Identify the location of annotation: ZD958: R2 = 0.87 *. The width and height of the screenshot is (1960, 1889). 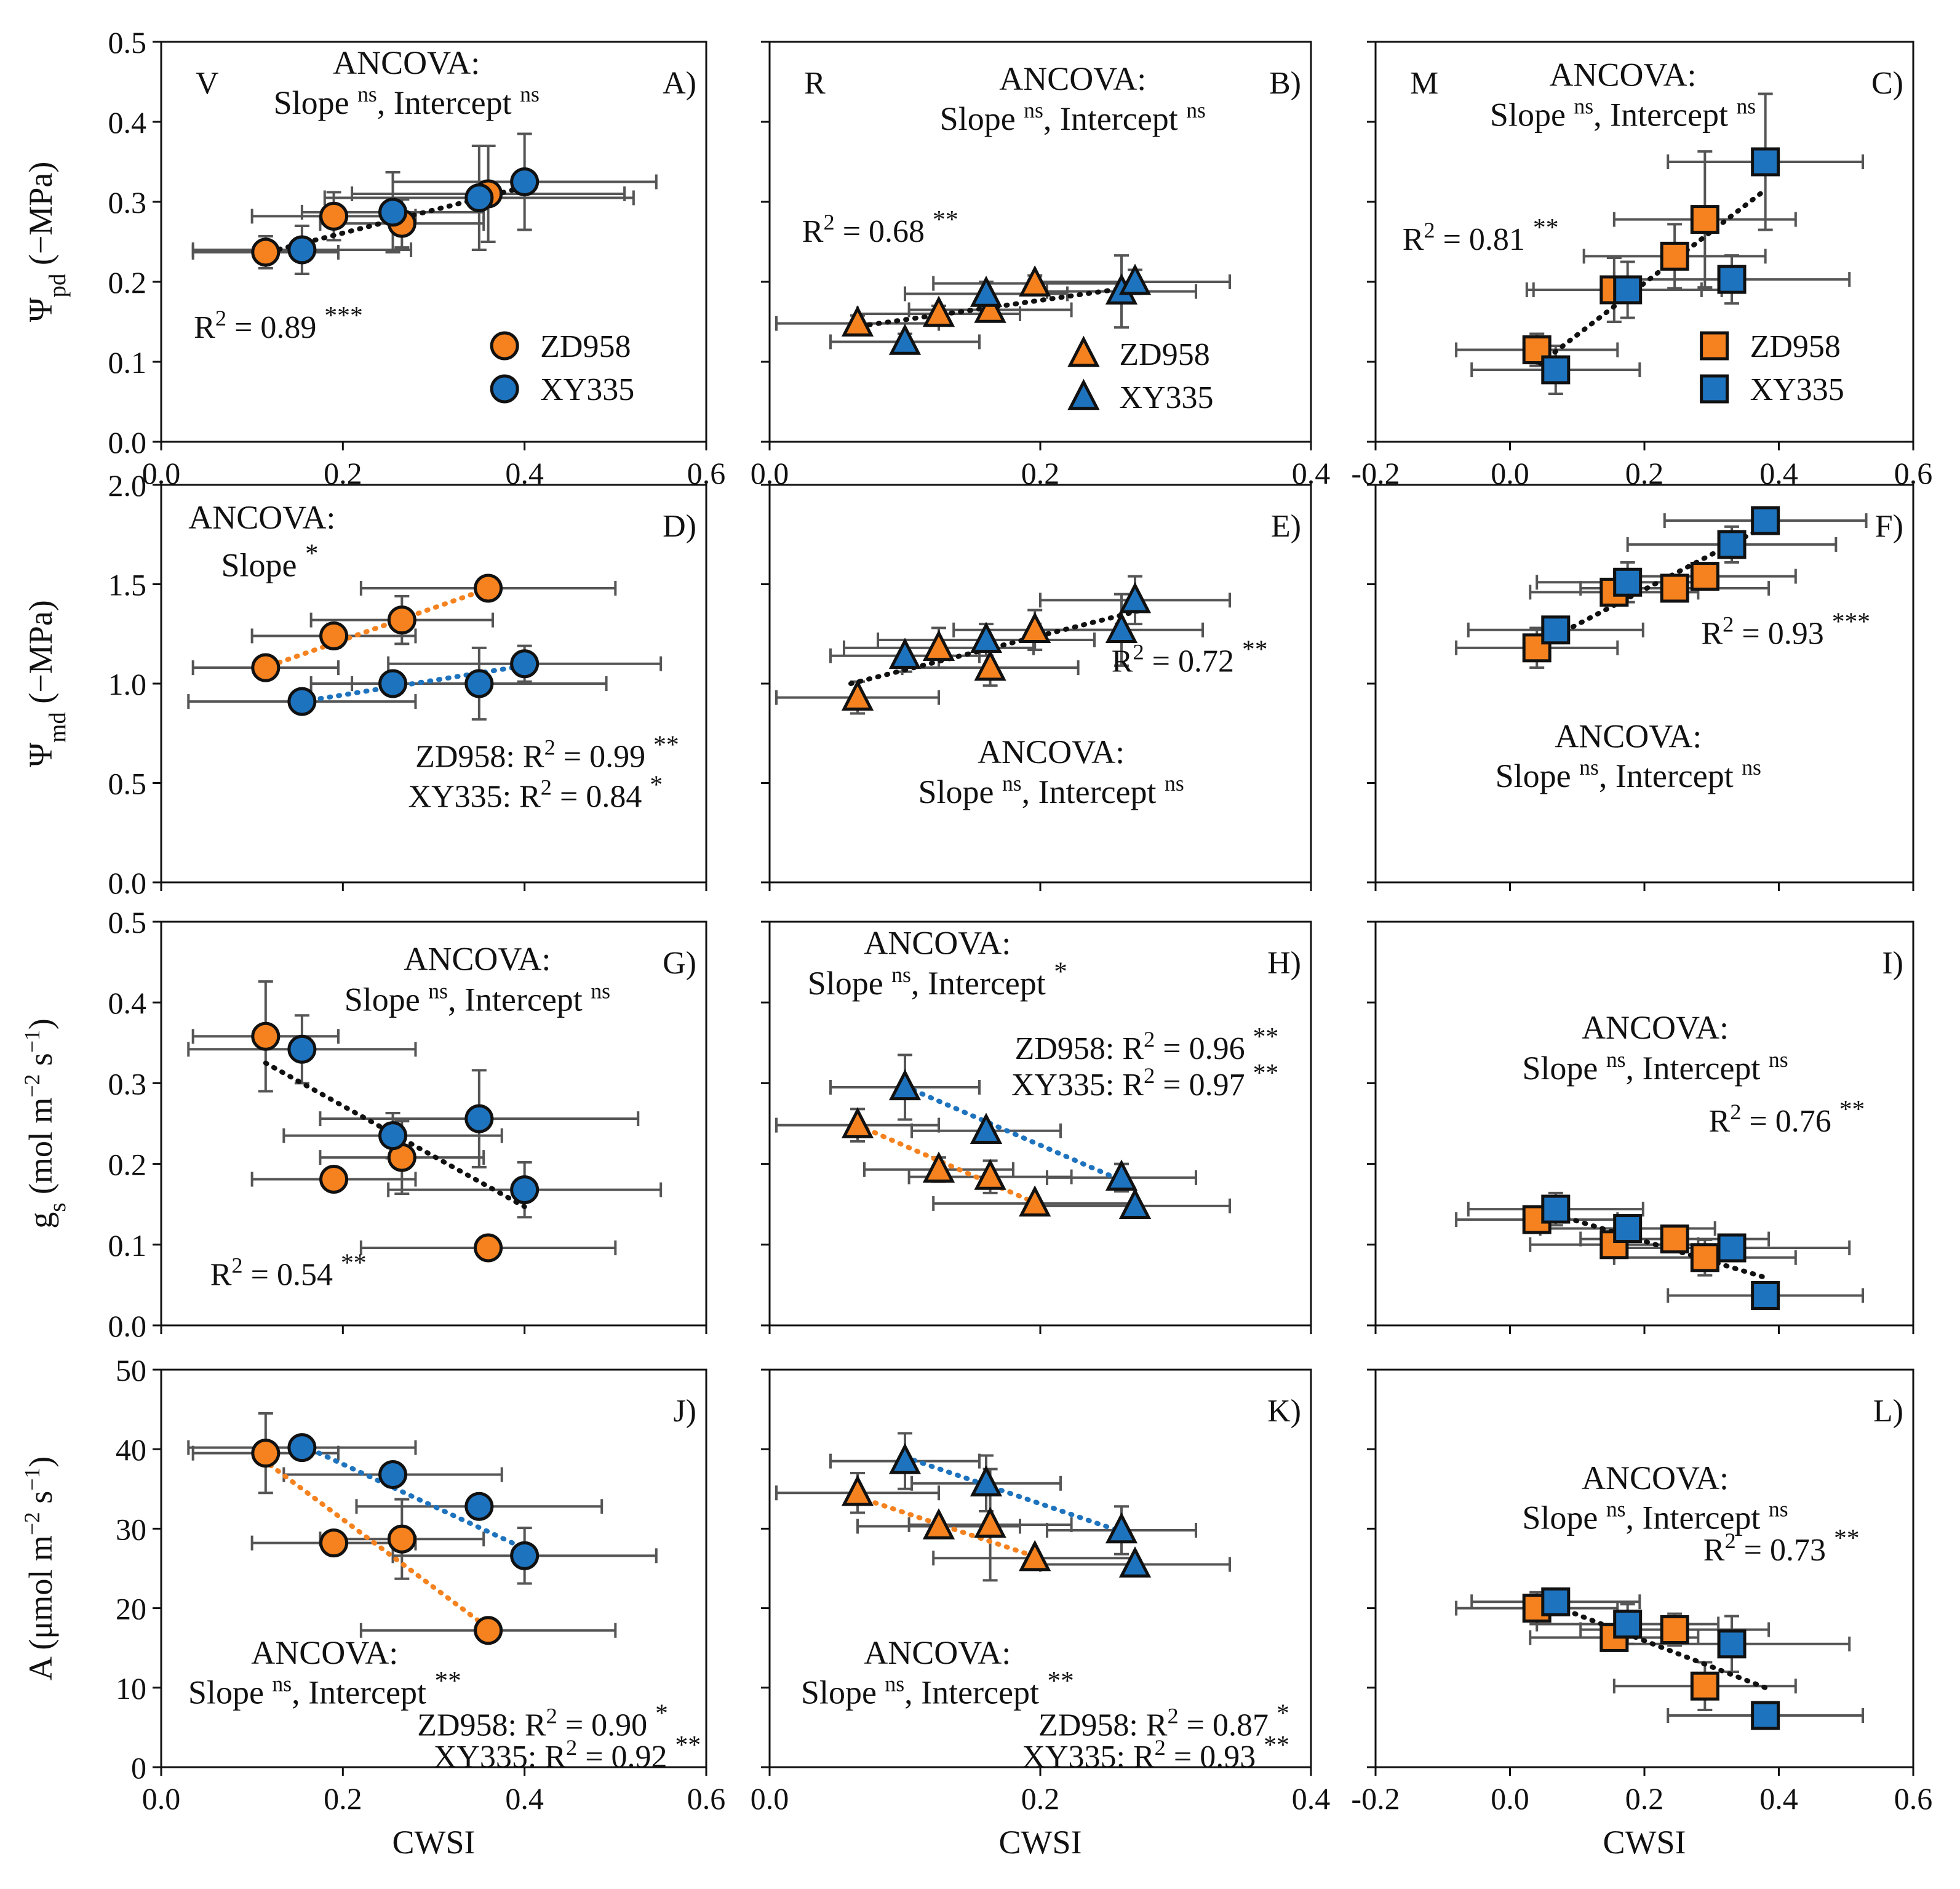
(1163, 1721).